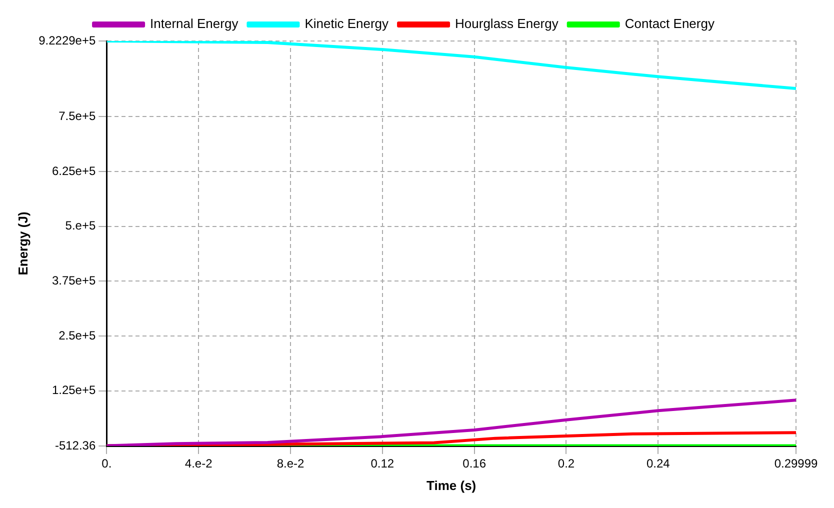  I want to click on y-tick-label: 2.5e+5, so click(77, 335).